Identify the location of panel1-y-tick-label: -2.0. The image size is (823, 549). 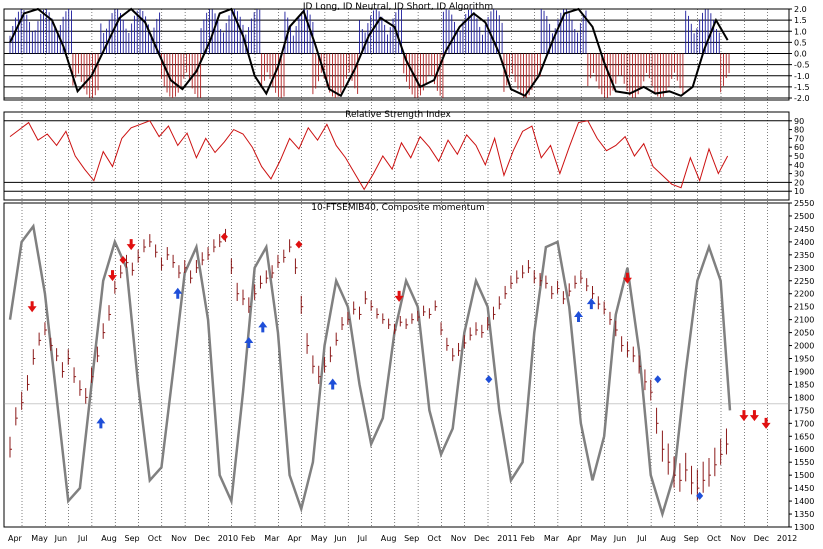
(802, 98).